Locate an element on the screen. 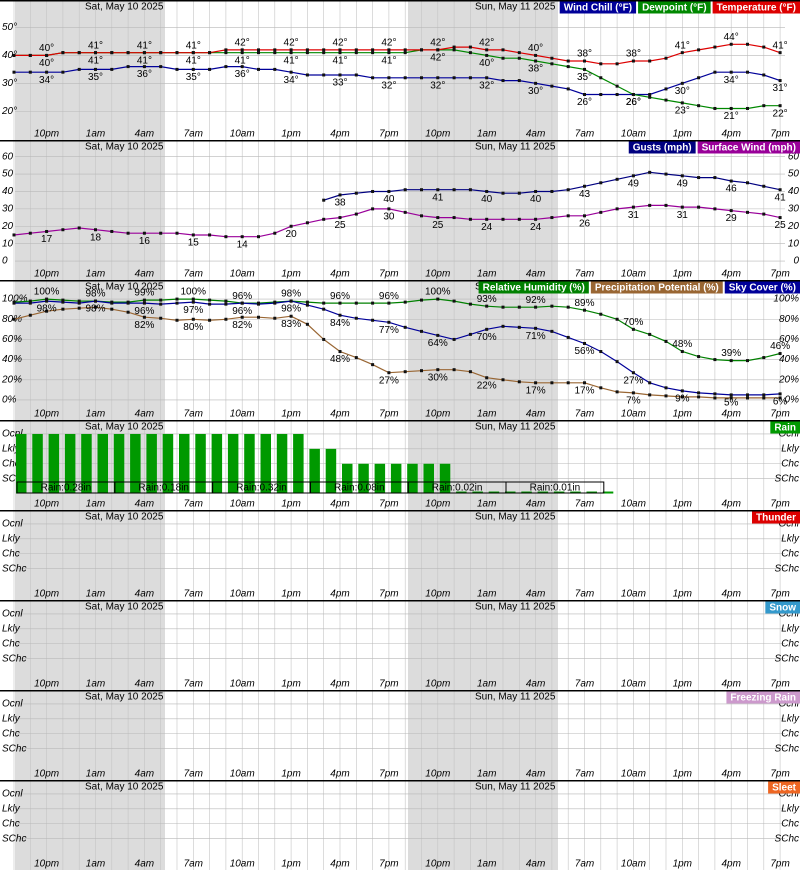  value-label: 38 is located at coordinates (340, 203).